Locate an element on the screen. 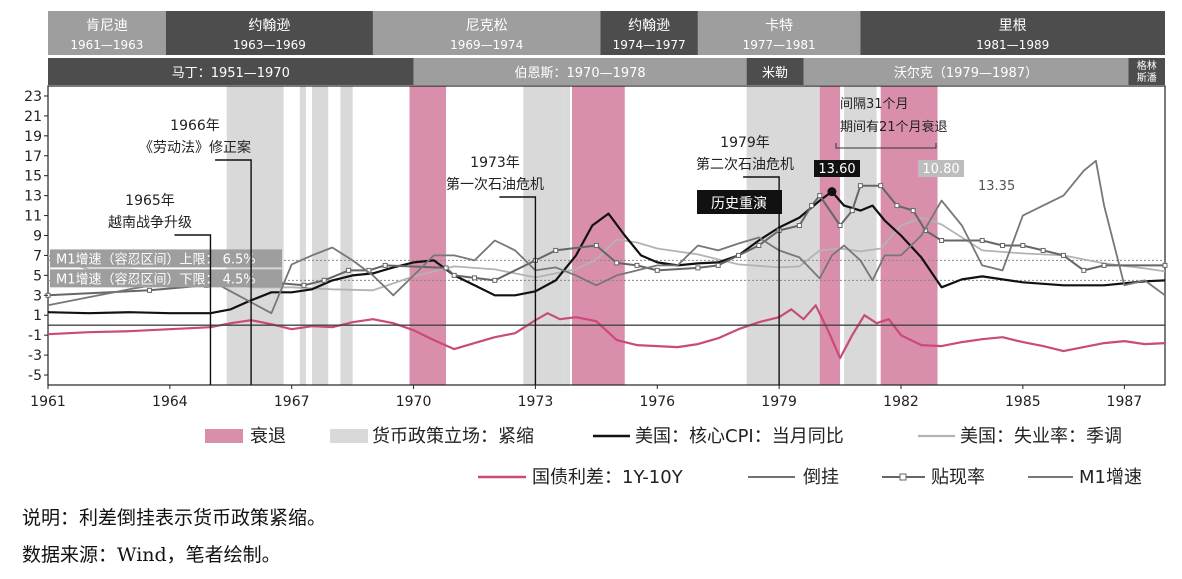 The height and width of the screenshot is (579, 1182). annotation-1966: 《劳动法》修正案 is located at coordinates (195, 147).